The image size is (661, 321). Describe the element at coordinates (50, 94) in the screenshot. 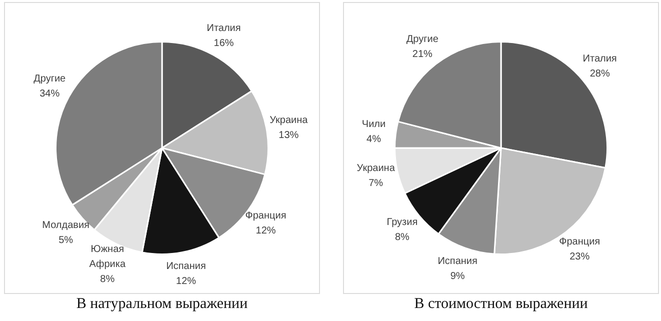

I see `data-label: 34%` at that location.